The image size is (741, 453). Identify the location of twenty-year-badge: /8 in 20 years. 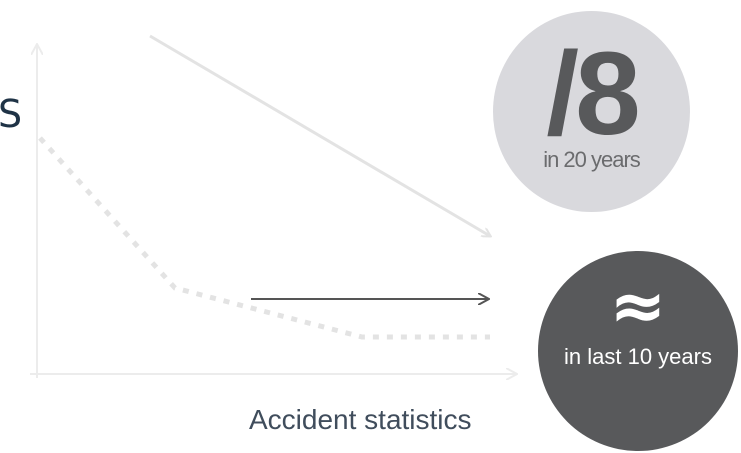
(591, 111).